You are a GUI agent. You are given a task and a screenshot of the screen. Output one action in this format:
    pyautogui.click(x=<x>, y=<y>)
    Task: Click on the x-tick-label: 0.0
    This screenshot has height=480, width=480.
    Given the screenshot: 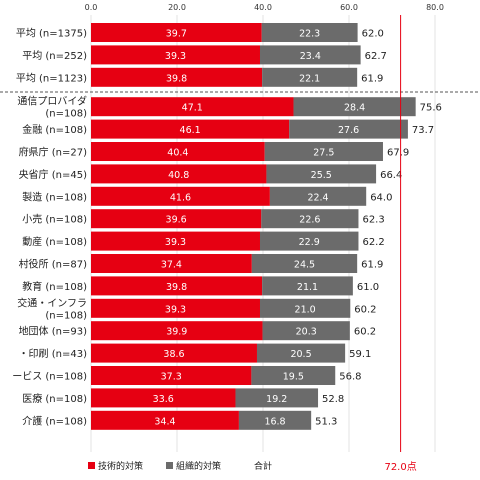 What is the action you would take?
    pyautogui.click(x=91, y=7)
    